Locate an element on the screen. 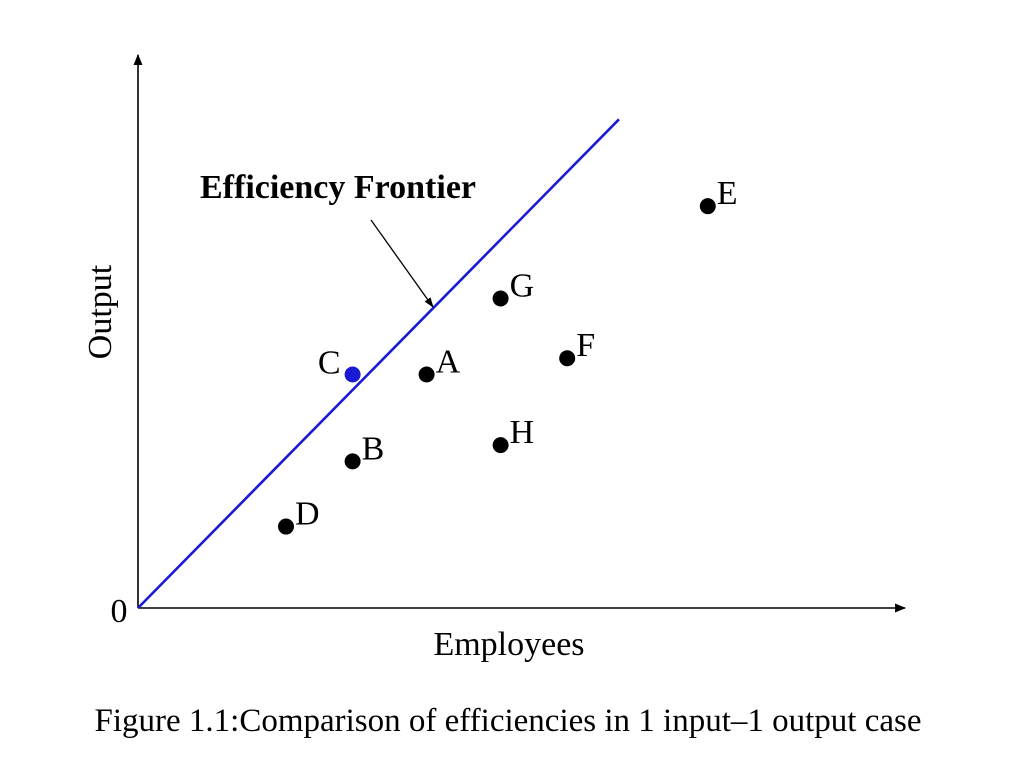 This screenshot has width=1024, height=768. point-label-f: F is located at coordinates (585, 345).